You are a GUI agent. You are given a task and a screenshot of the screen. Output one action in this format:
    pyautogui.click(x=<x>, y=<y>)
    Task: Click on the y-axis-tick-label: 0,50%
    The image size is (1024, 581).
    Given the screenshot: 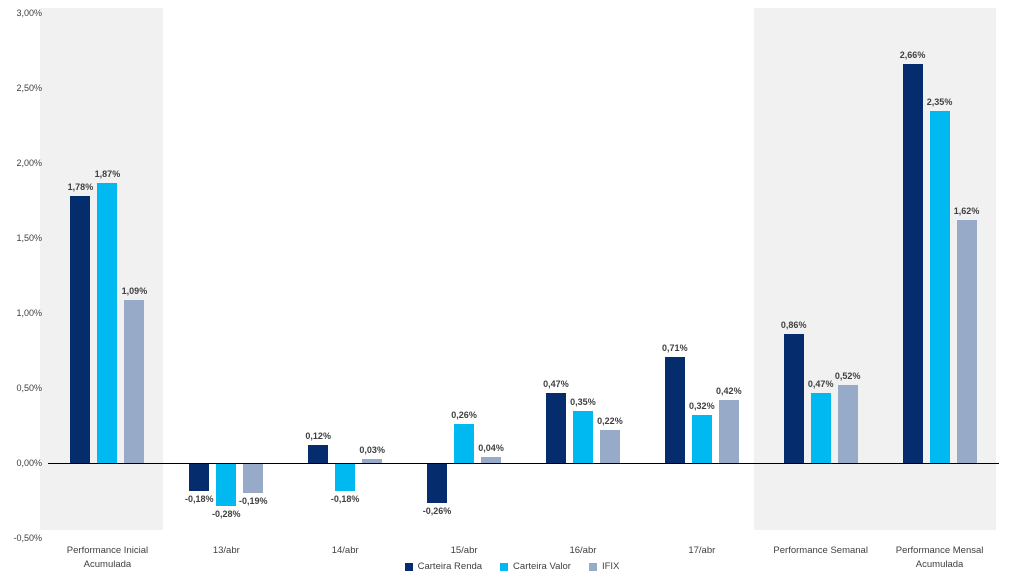 What is the action you would take?
    pyautogui.click(x=29, y=388)
    